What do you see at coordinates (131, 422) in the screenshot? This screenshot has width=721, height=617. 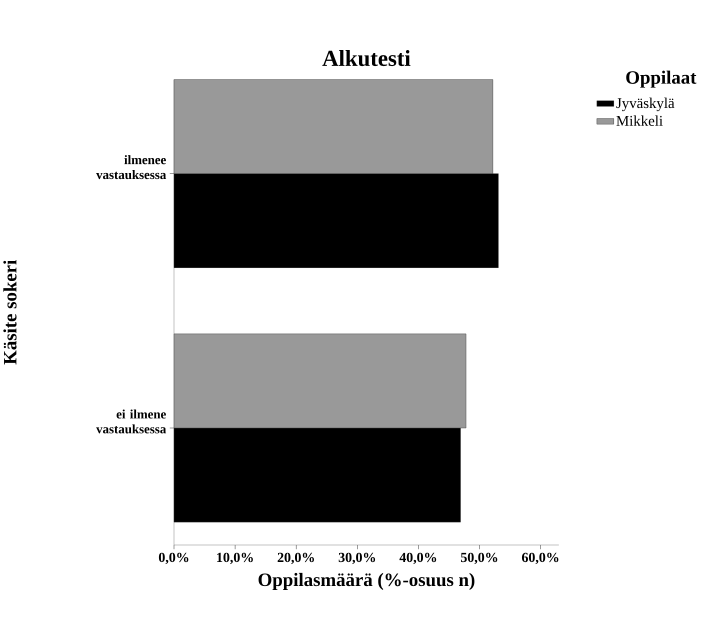 I see `y-tick-label: ei ilmene vastauksessa` at bounding box center [131, 422].